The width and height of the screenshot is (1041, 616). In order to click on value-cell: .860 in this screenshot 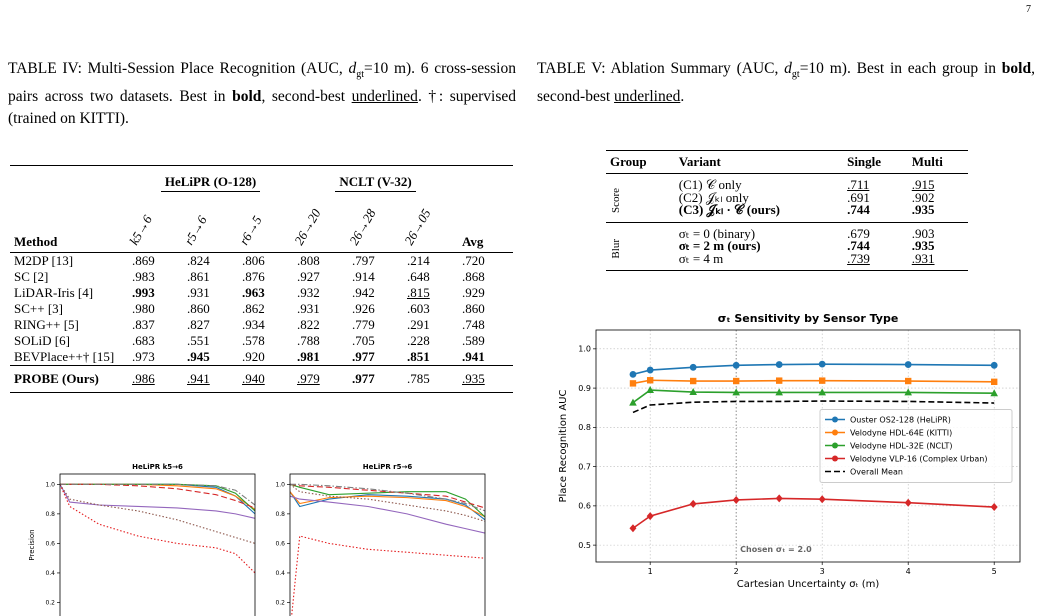, I will do `click(198, 308)`.